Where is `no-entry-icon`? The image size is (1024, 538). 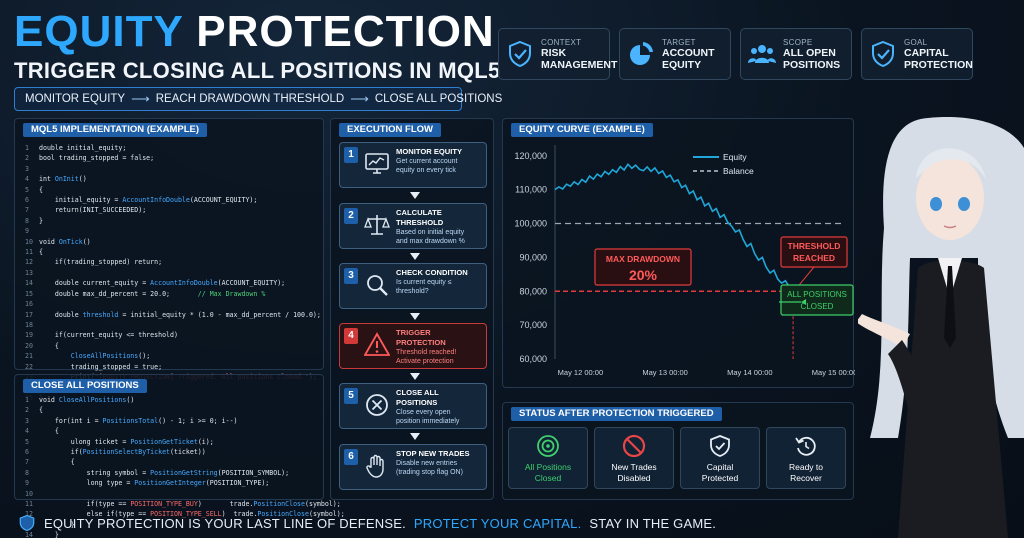 no-entry-icon is located at coordinates (634, 446).